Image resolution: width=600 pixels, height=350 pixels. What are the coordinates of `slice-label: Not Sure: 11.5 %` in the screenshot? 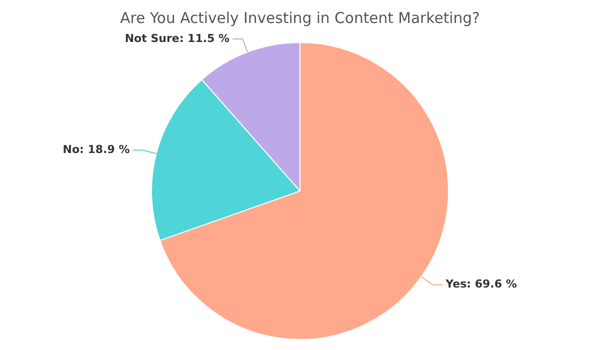 It's located at (177, 38).